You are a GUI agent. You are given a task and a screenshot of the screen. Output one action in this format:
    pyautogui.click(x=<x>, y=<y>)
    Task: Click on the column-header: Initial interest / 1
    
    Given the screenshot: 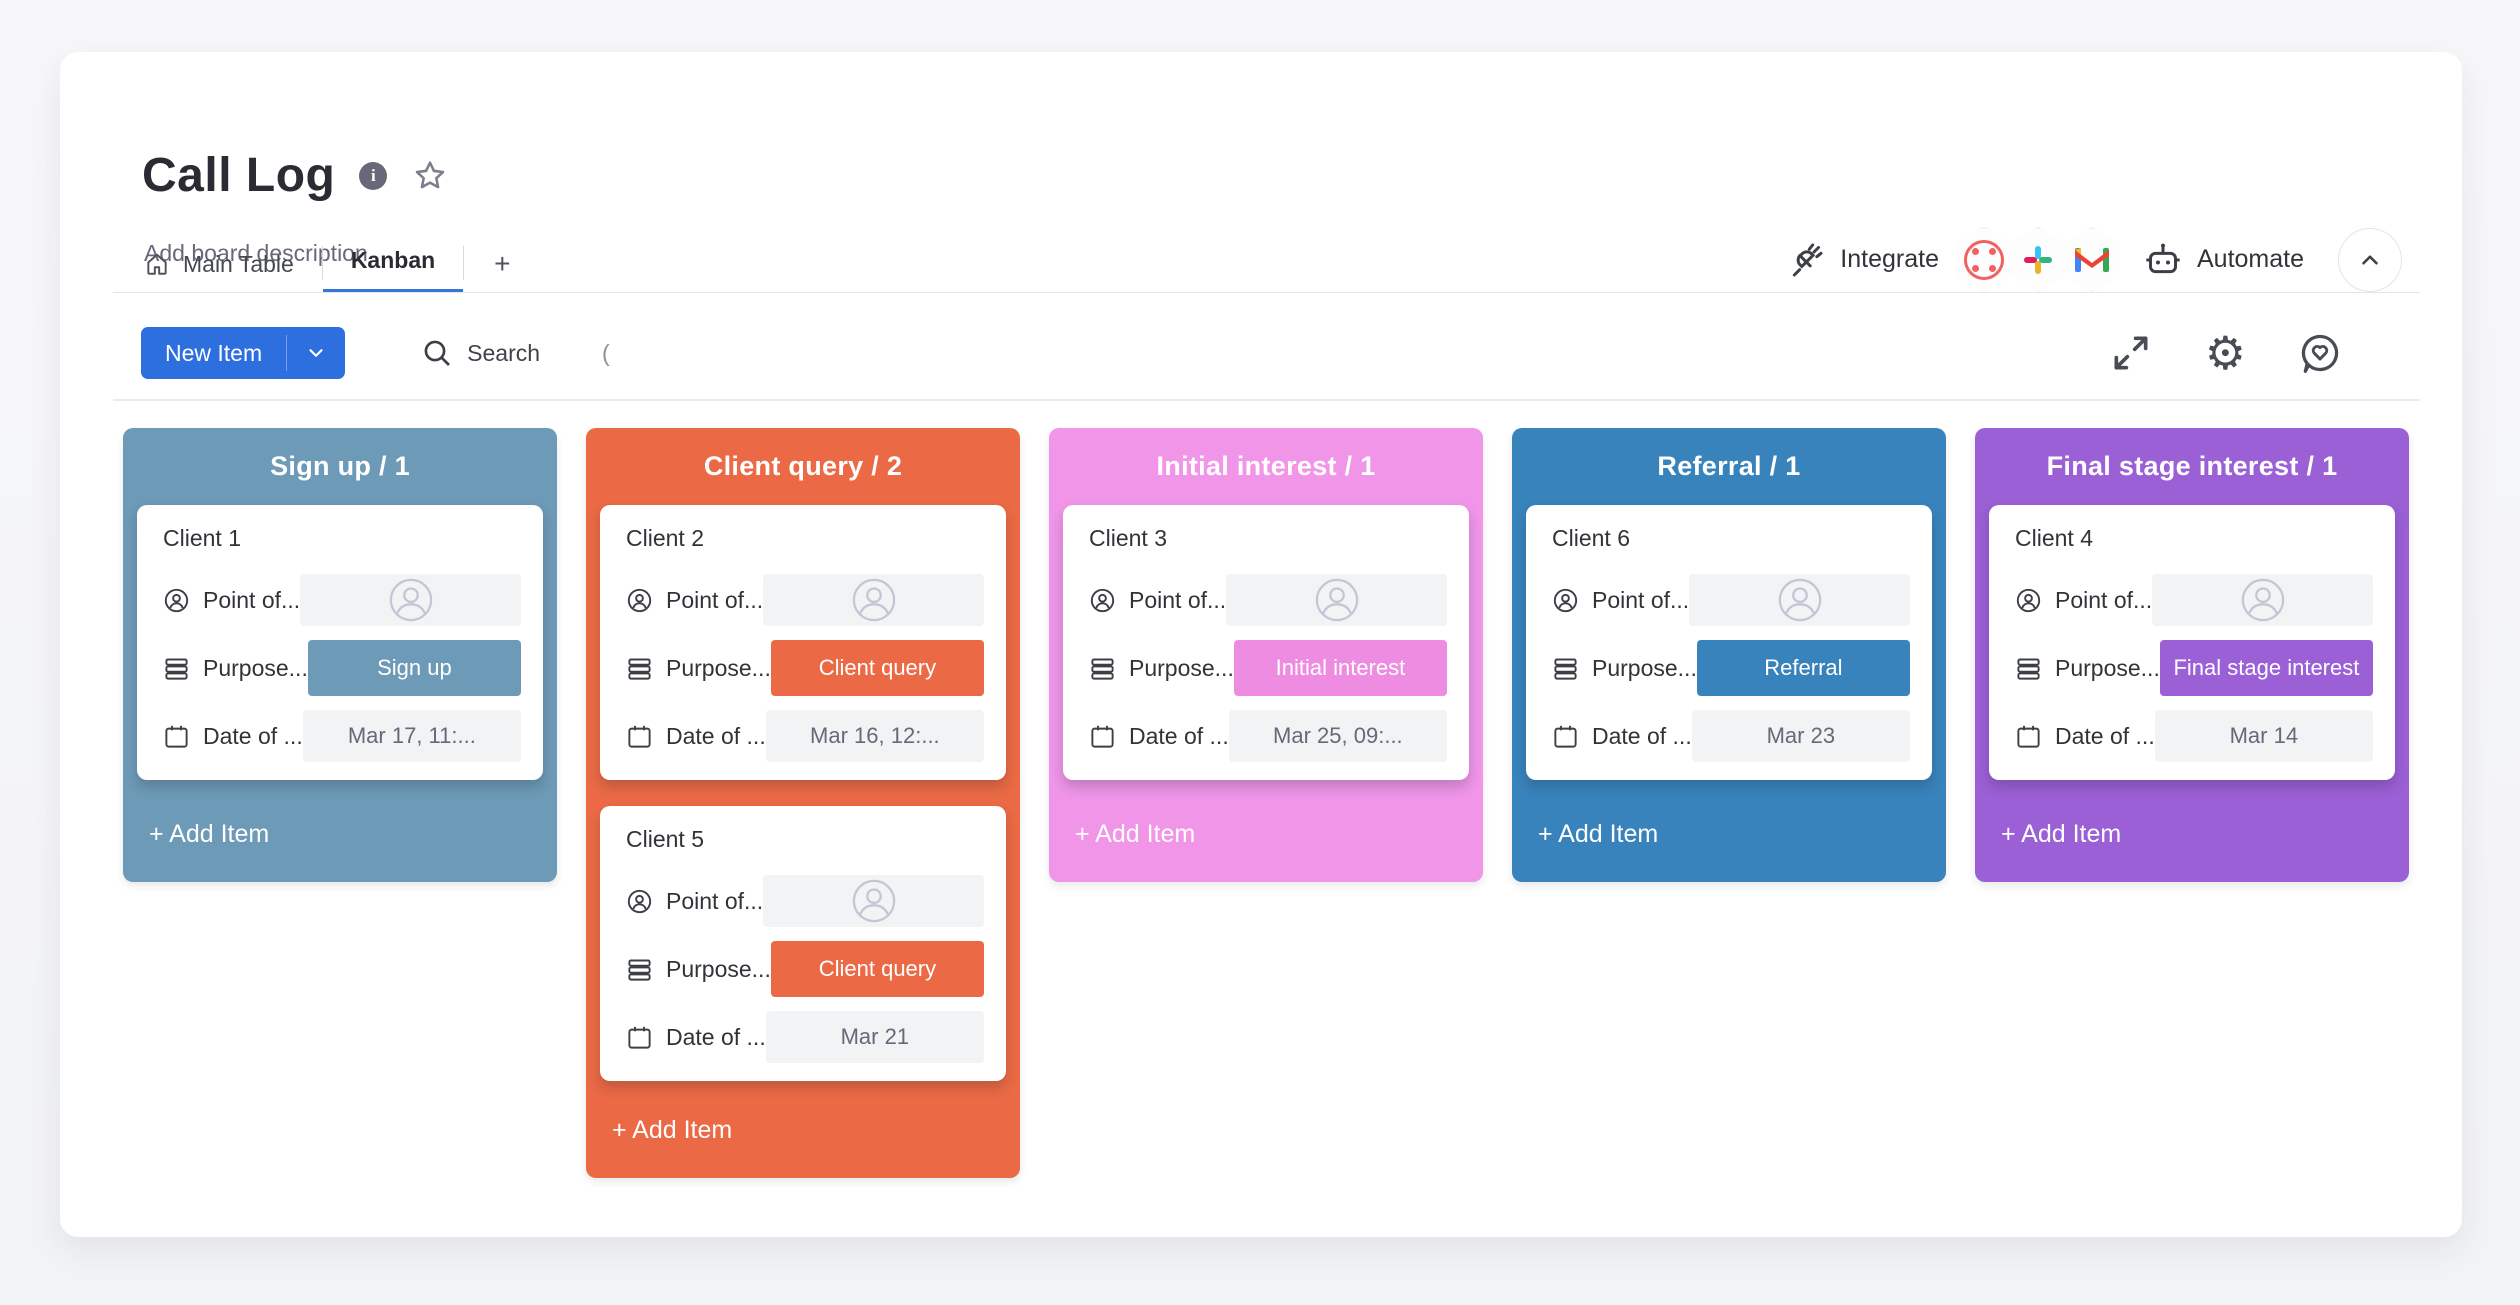 What is the action you would take?
    pyautogui.click(x=1266, y=466)
    